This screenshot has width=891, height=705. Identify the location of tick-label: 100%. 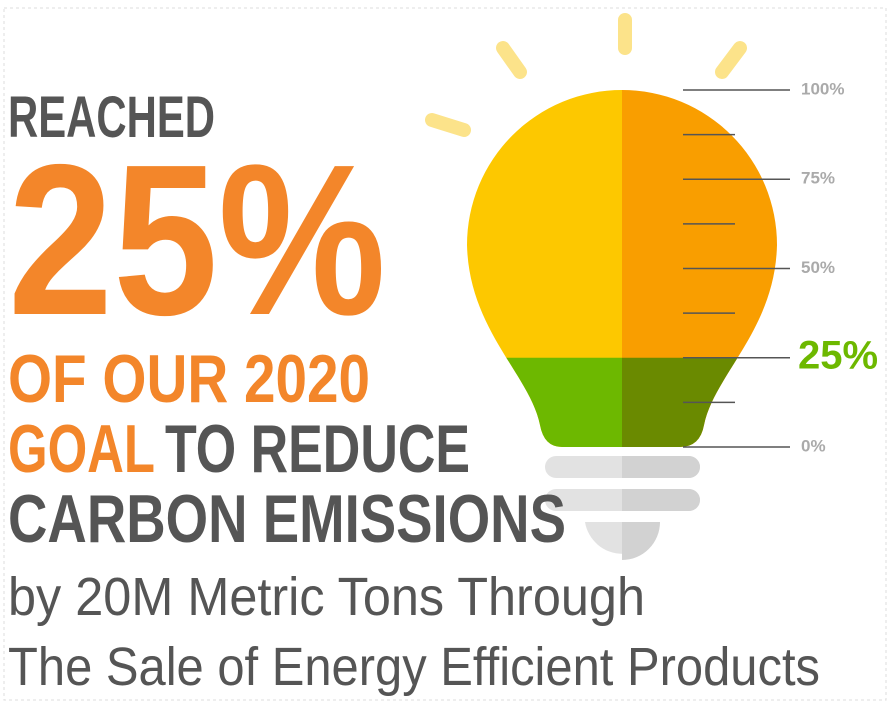
(822, 88).